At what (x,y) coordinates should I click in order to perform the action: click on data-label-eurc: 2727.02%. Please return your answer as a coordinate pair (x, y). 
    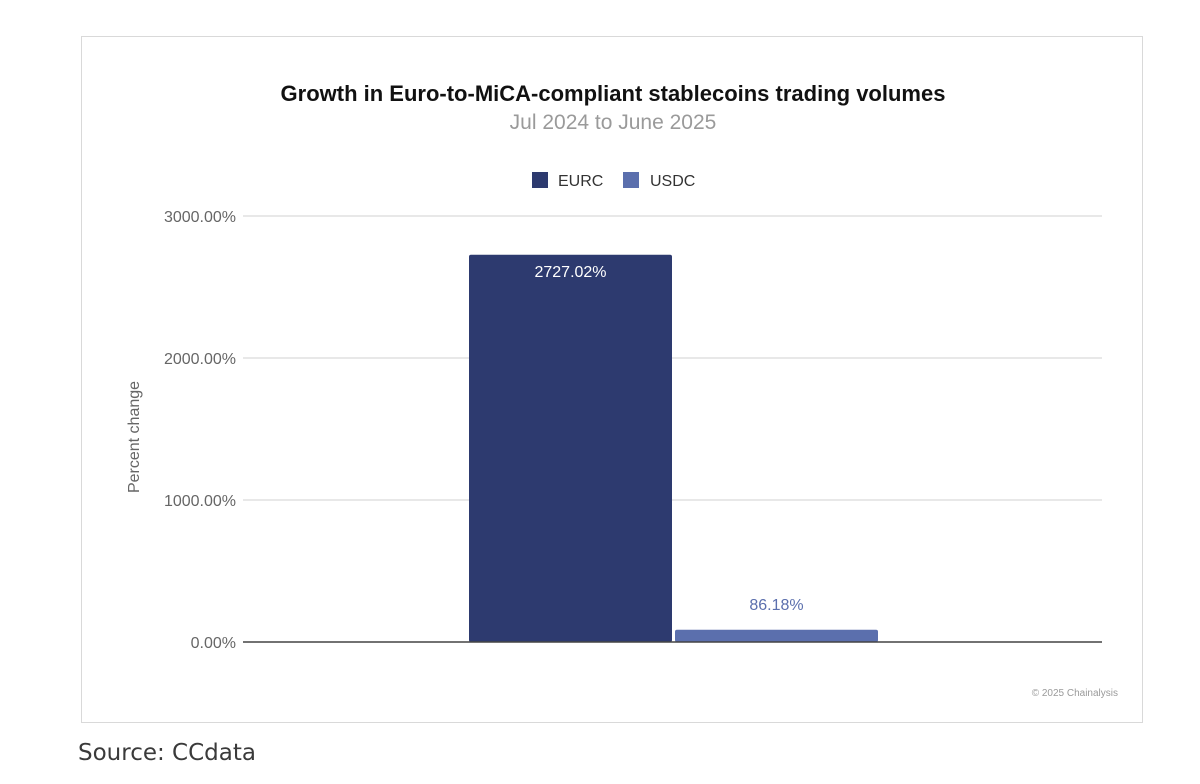
    Looking at the image, I should click on (570, 272).